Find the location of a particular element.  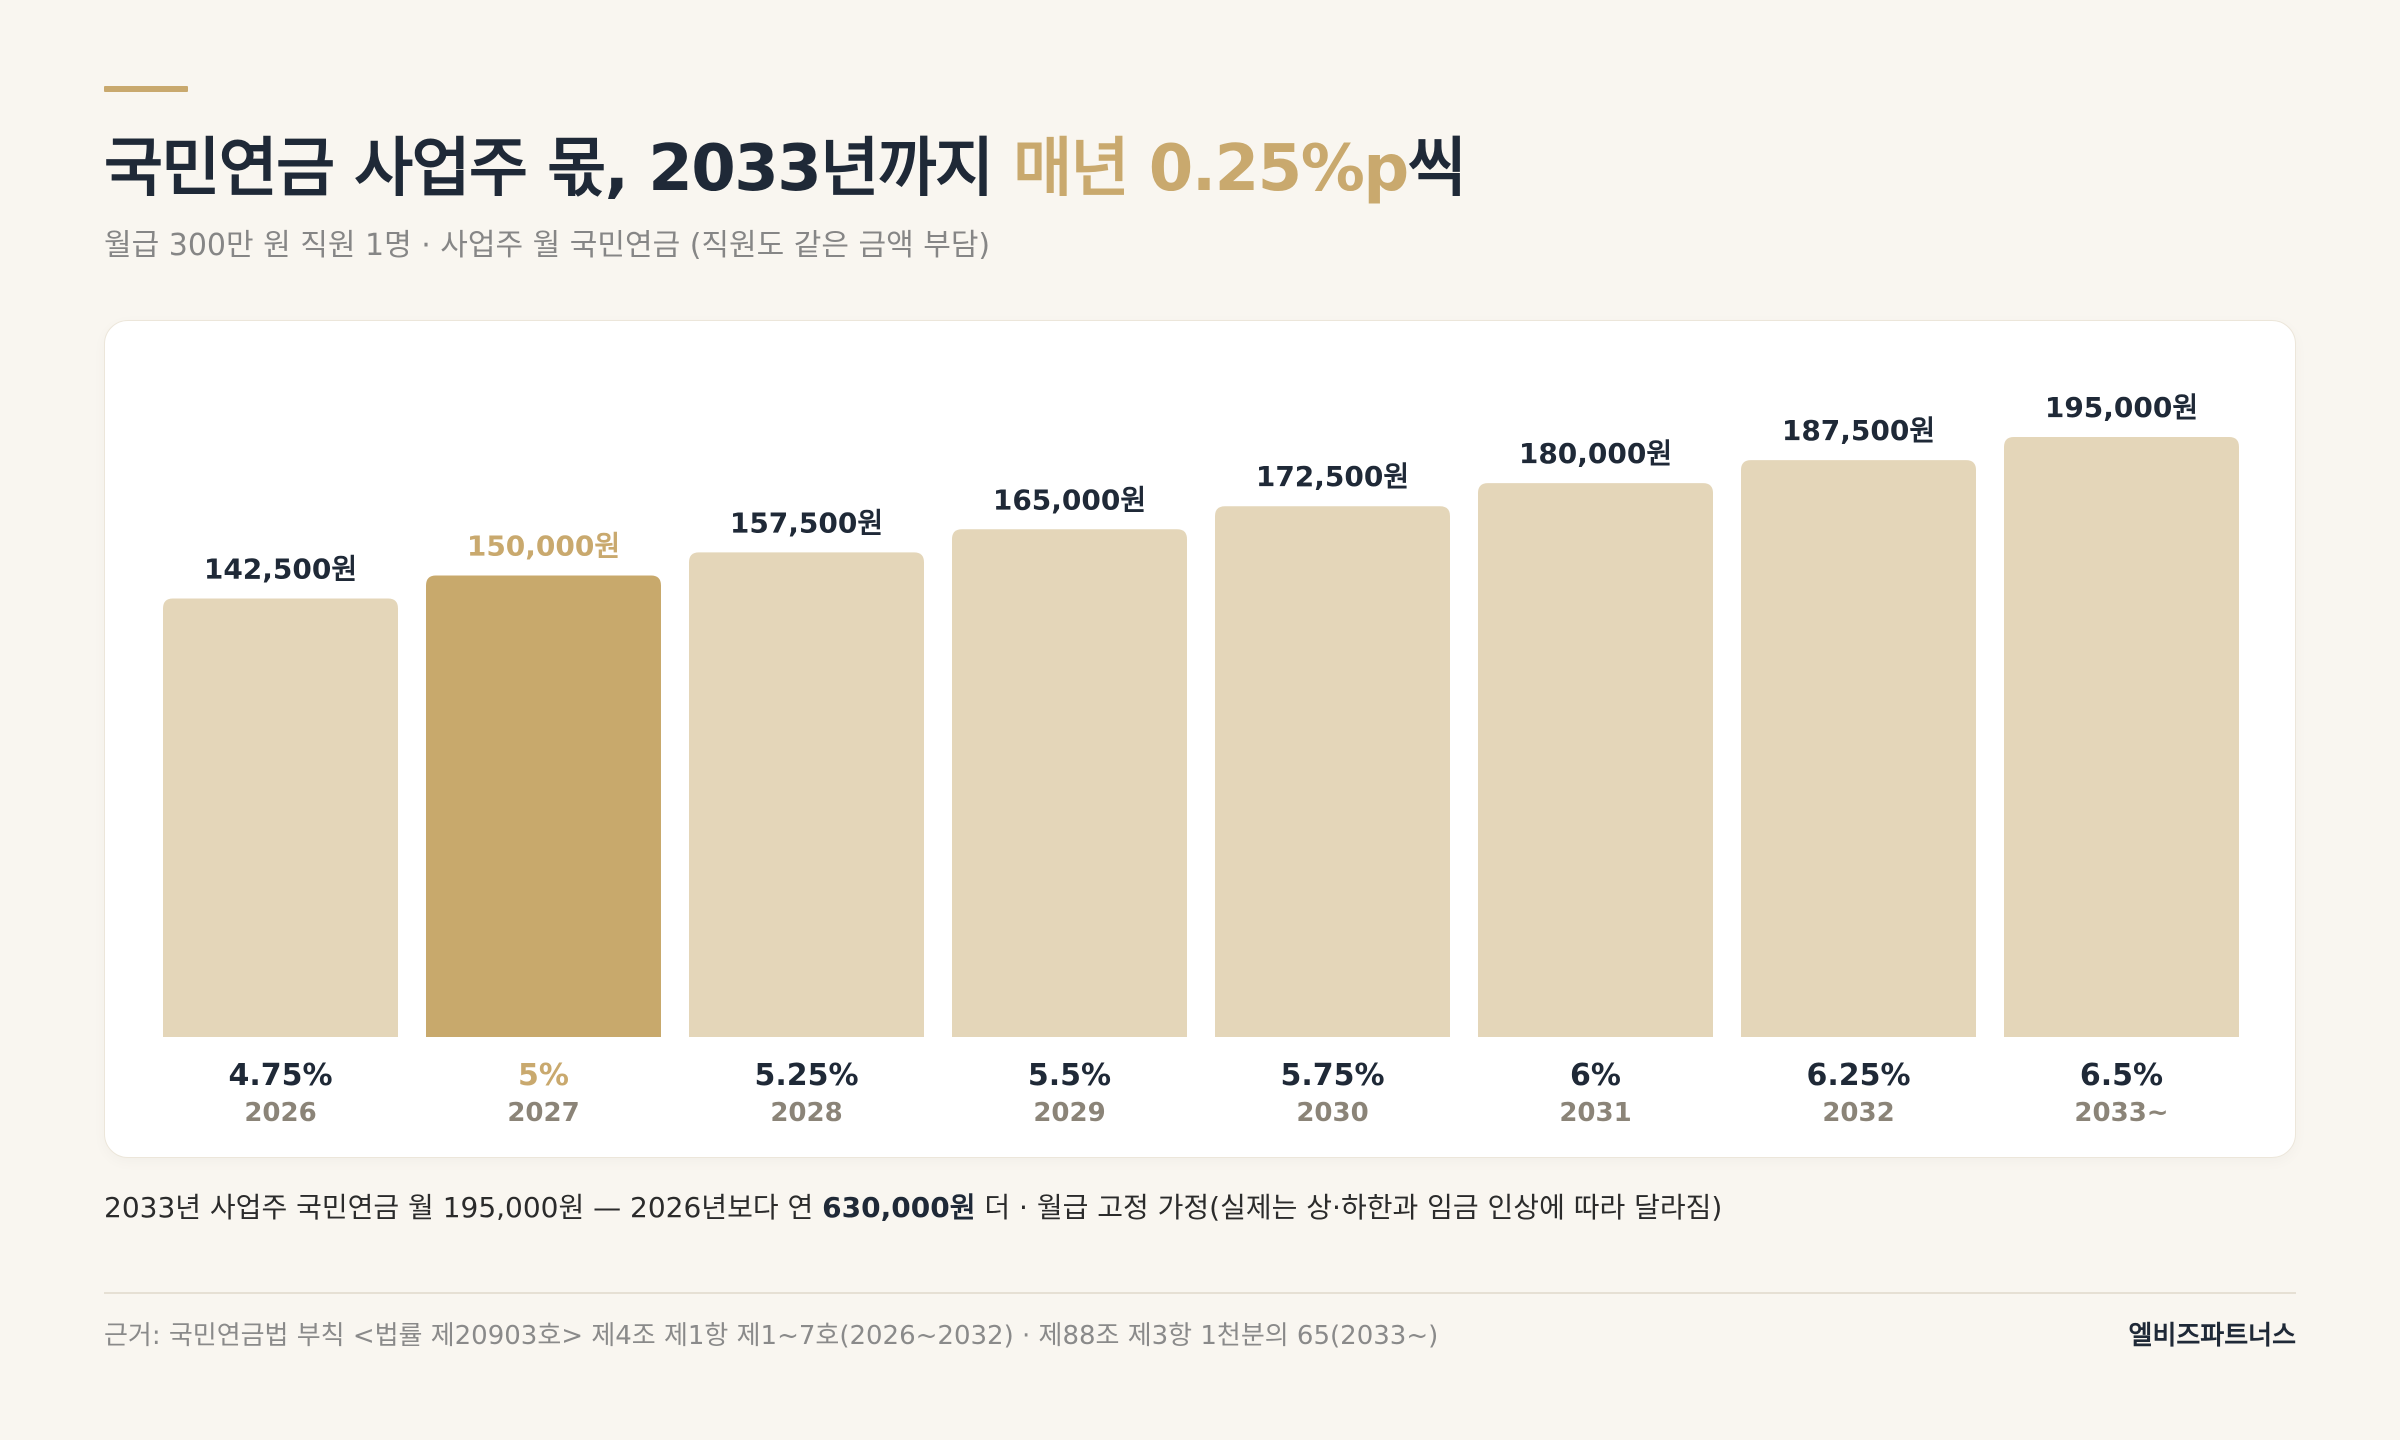

bar-2031 is located at coordinates (1595, 760).